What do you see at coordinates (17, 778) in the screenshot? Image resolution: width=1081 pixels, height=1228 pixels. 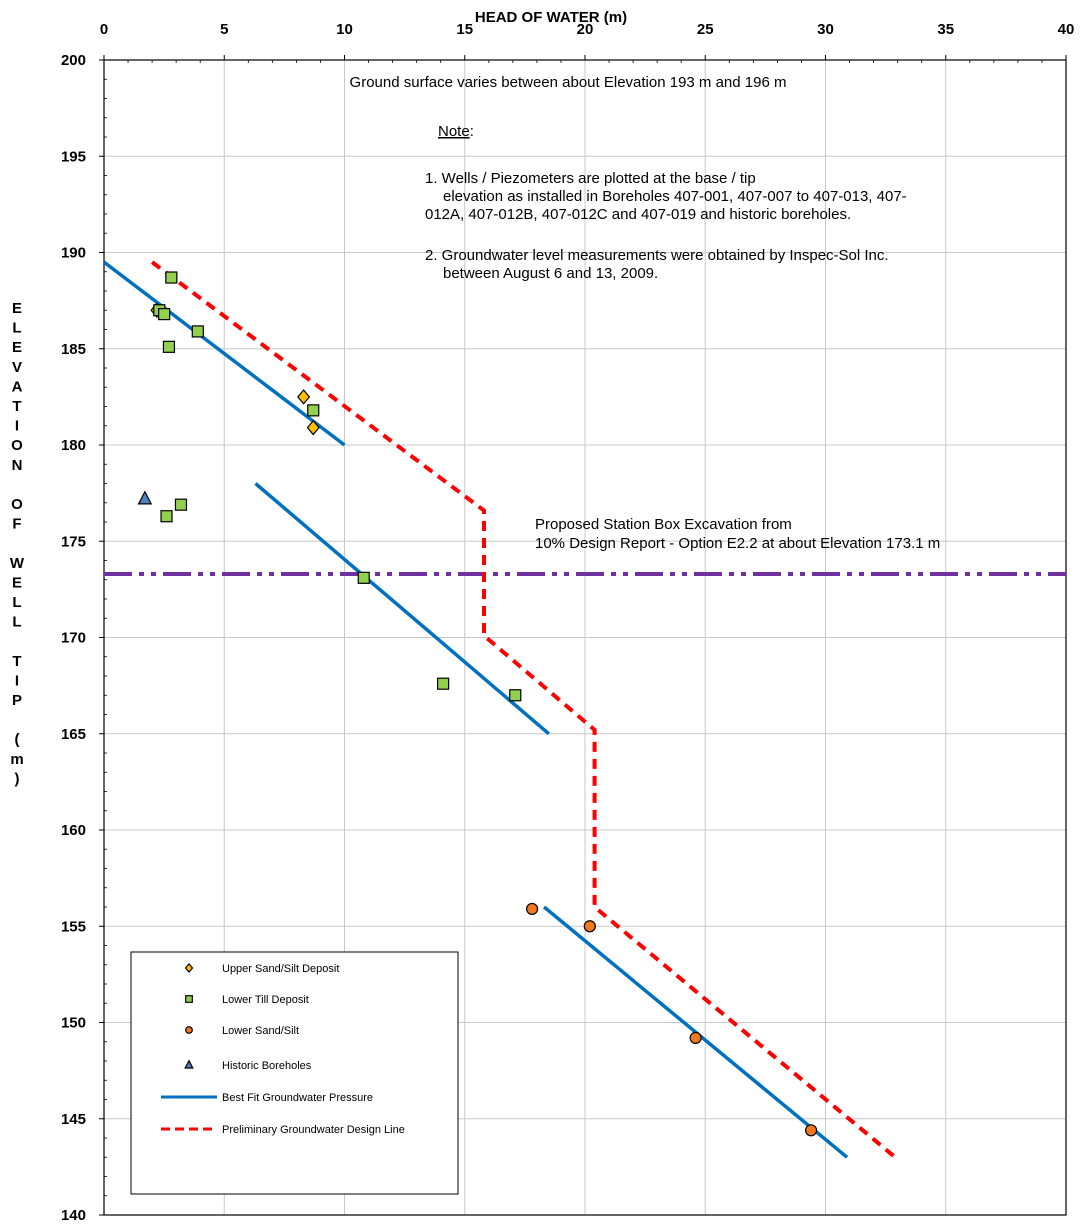 I see `y-axis-title-char: )` at bounding box center [17, 778].